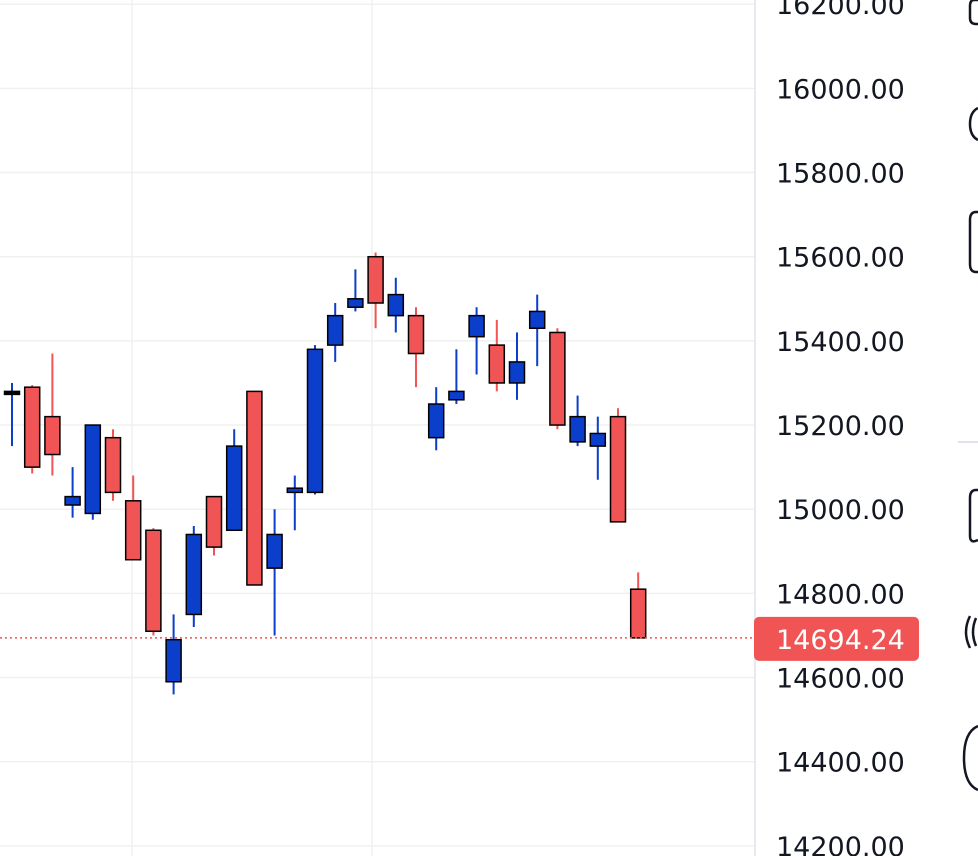 Image resolution: width=978 pixels, height=860 pixels. Describe the element at coordinates (840, 844) in the screenshot. I see `price-tick-label: 14200.00` at that location.